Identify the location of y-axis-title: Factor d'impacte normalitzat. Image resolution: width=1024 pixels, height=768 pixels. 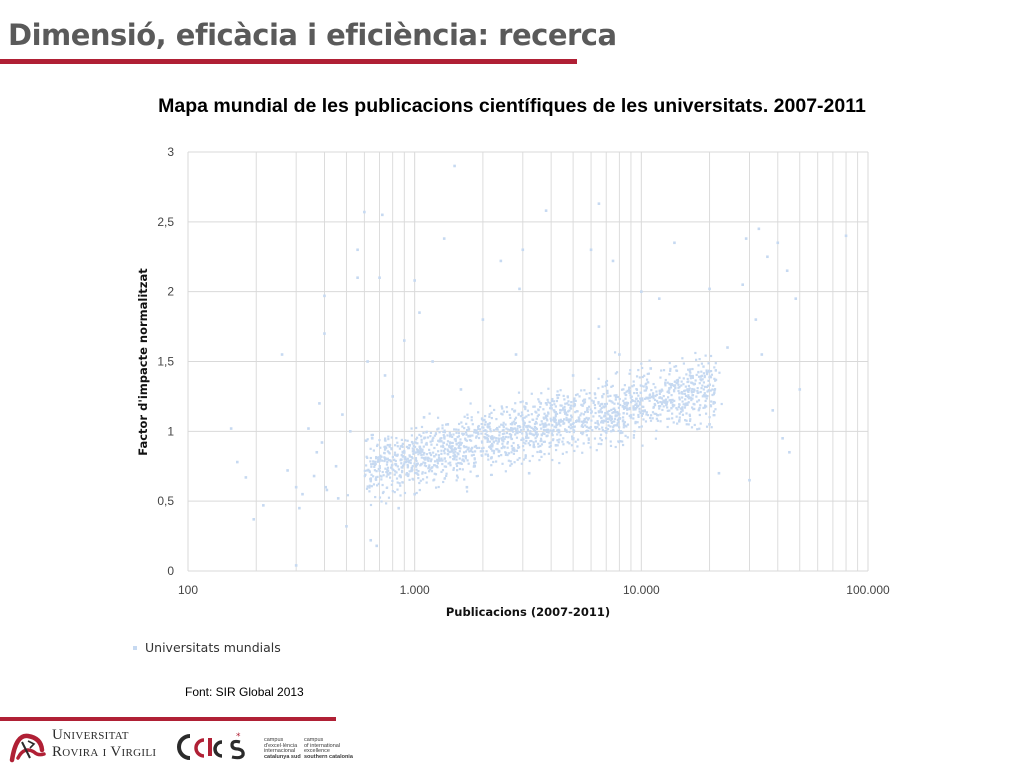
(143, 362).